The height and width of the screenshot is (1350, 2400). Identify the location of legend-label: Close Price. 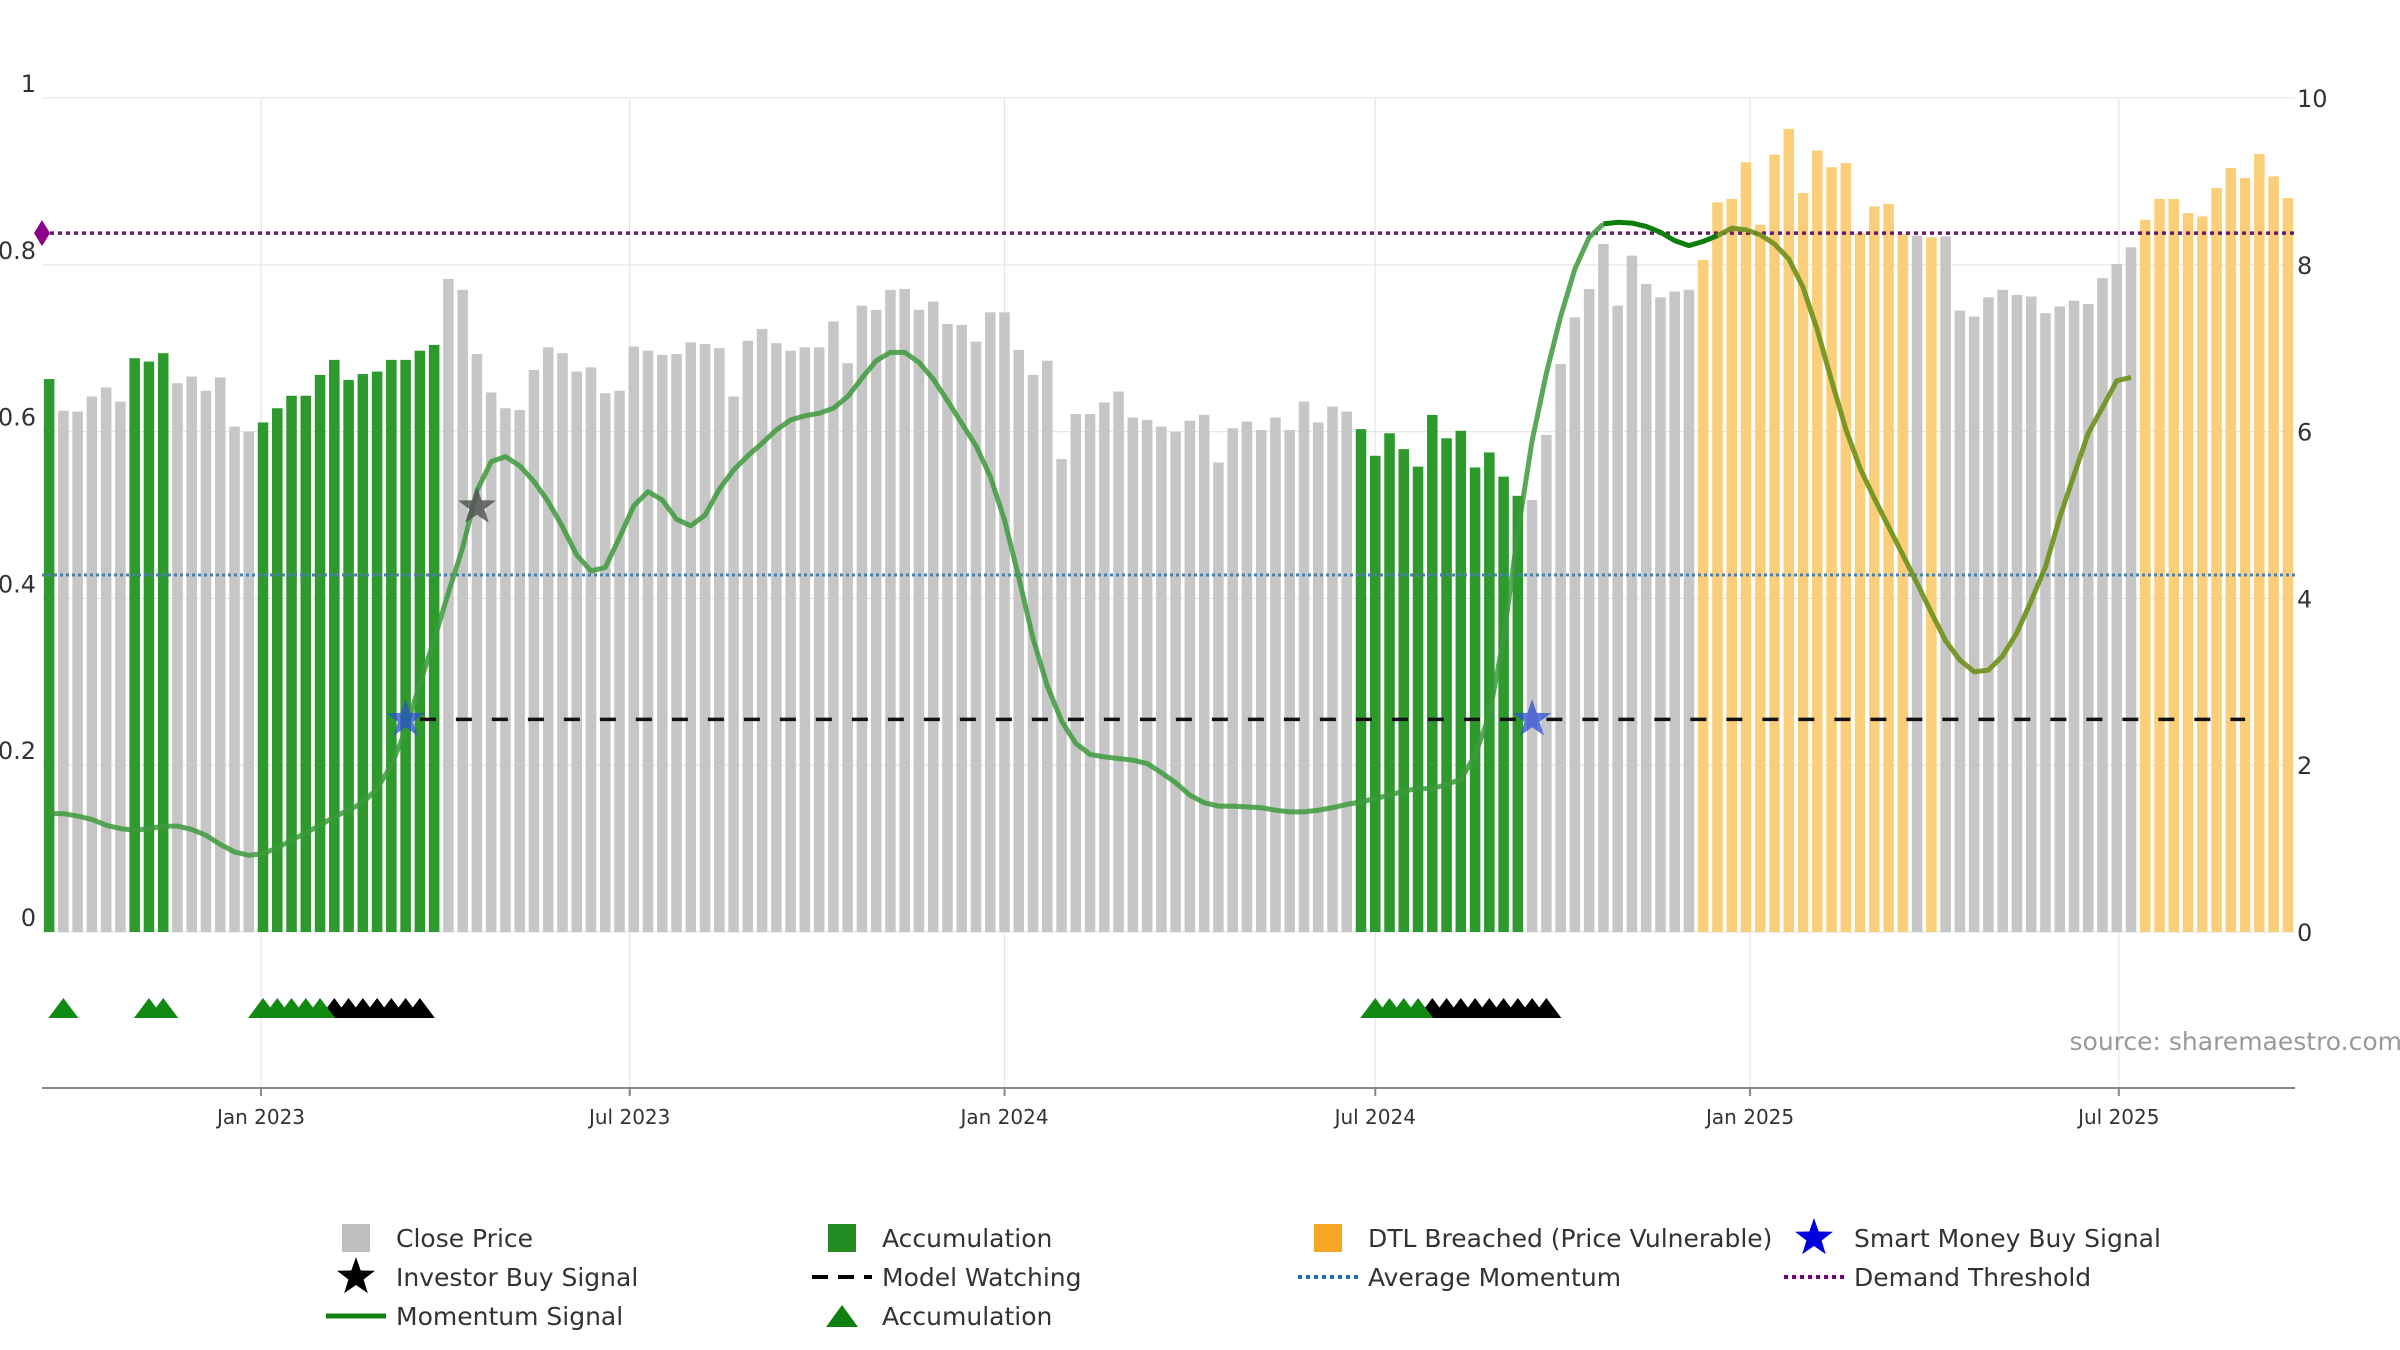
(464, 1238).